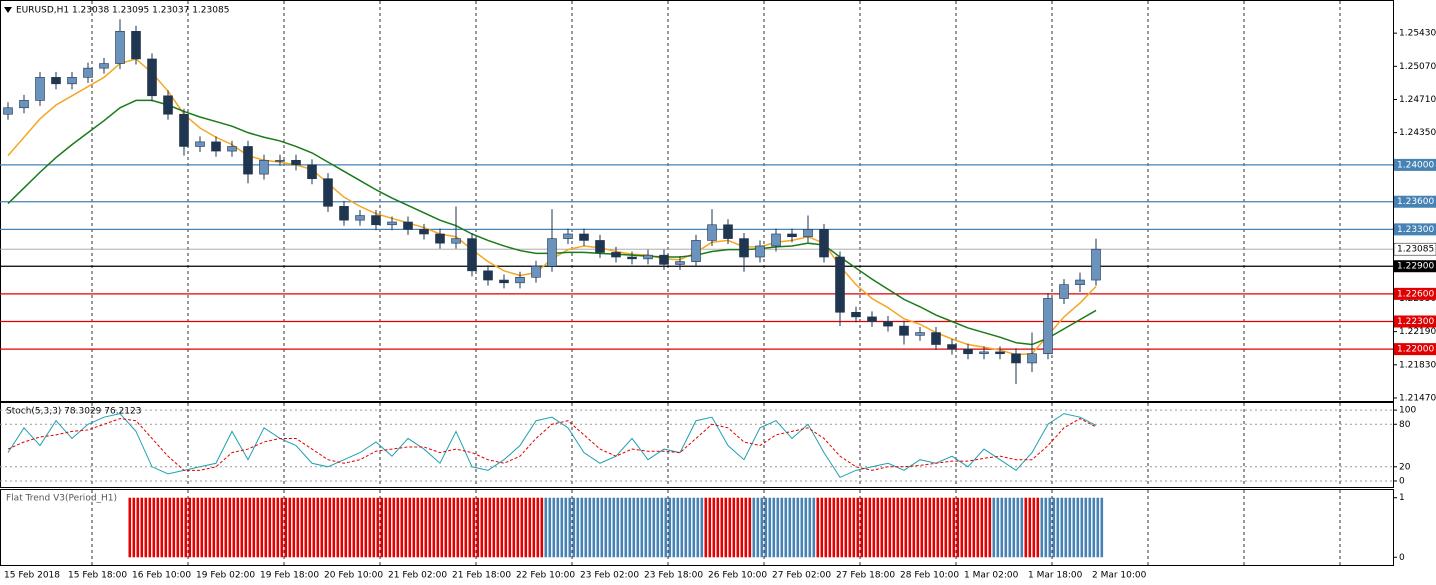 Image resolution: width=1436 pixels, height=585 pixels. I want to click on level-label: 1.23600, so click(1415, 202).